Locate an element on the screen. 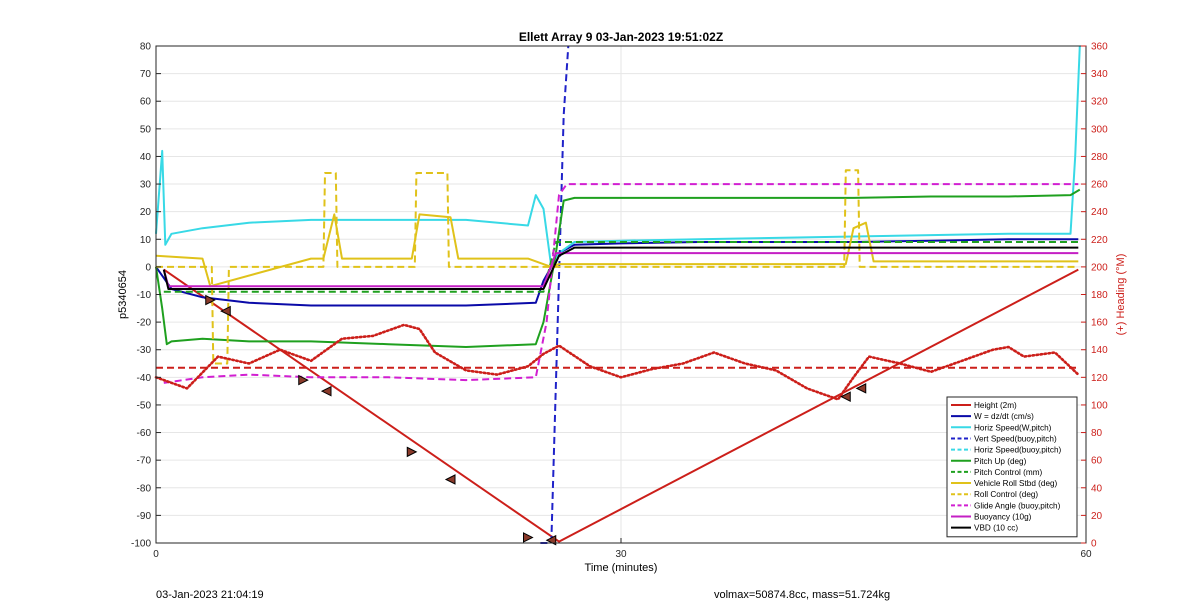 The width and height of the screenshot is (1200, 611). y-tick-label-right: 160 is located at coordinates (1099, 323).